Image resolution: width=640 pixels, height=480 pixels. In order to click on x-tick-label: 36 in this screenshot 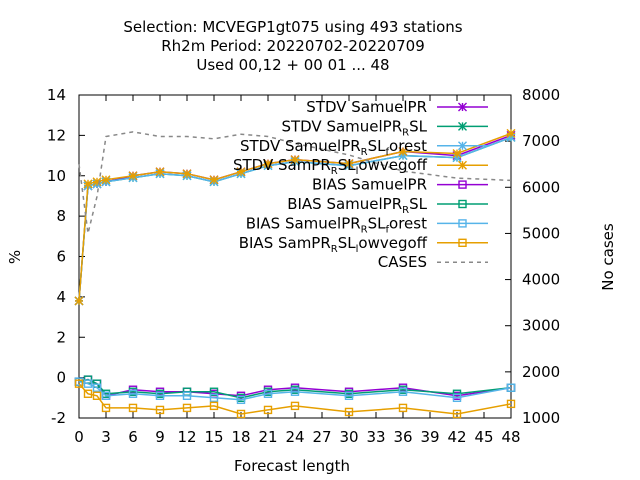, I will do `click(402, 437)`.